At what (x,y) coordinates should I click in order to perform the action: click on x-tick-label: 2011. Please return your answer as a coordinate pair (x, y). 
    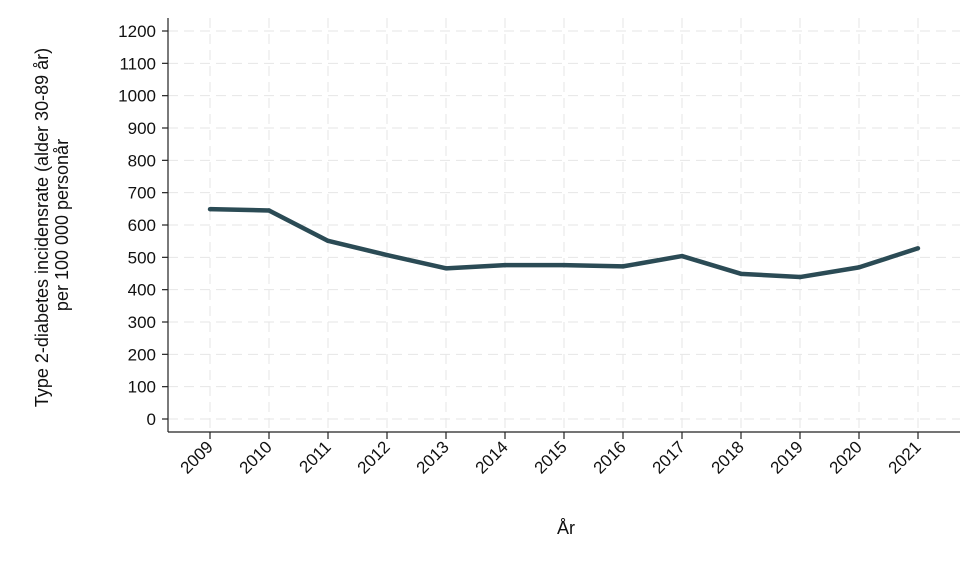
    Looking at the image, I should click on (315, 456).